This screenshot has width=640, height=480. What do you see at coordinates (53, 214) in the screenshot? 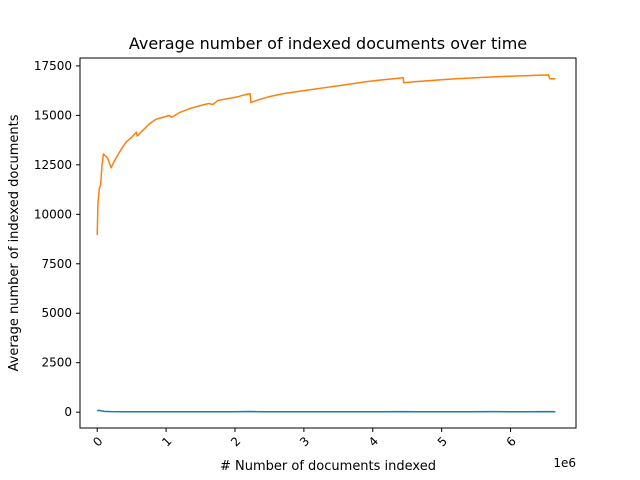
I see `y-tick-label: 10000` at bounding box center [53, 214].